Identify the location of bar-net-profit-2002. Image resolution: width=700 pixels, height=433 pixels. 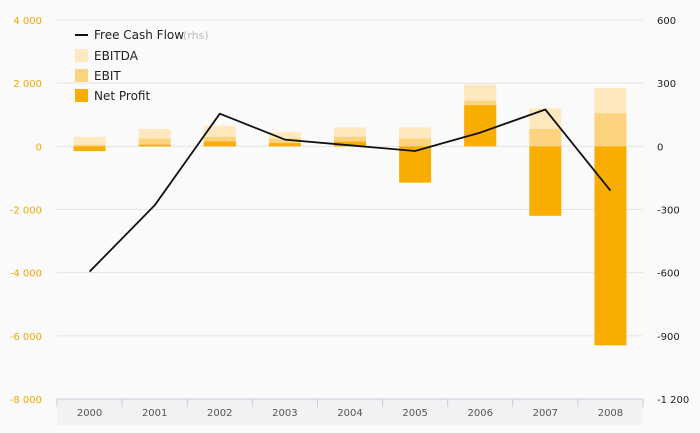
(219, 144).